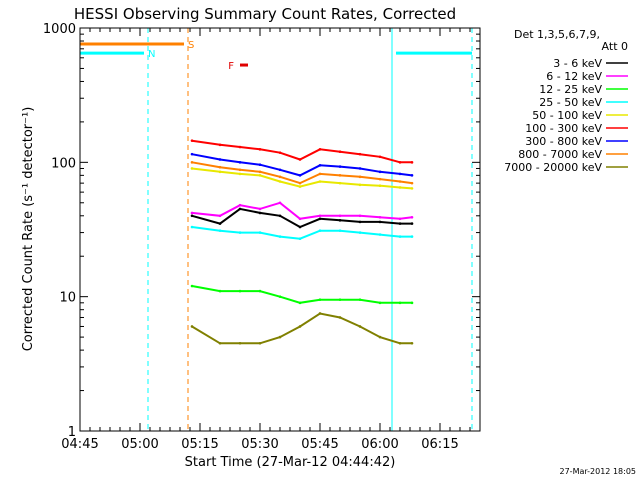  I want to click on x-axis-label: Start Time (27-Mar-12 04:44:42), so click(290, 462).